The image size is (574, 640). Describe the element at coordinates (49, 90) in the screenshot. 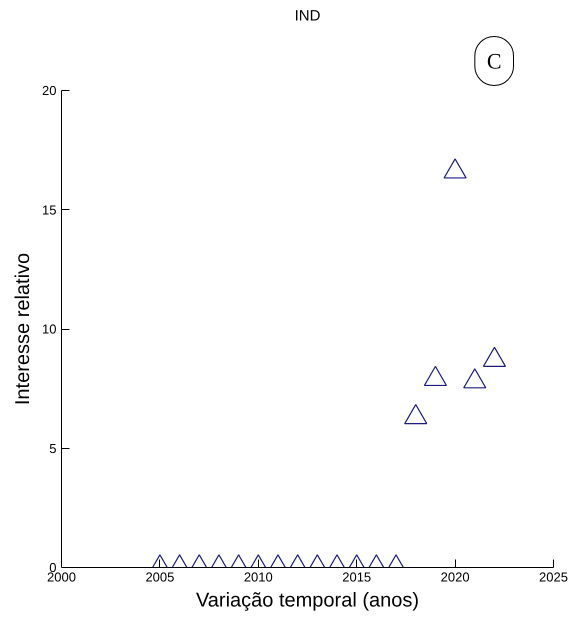

I see `y-tick-label: 20` at that location.